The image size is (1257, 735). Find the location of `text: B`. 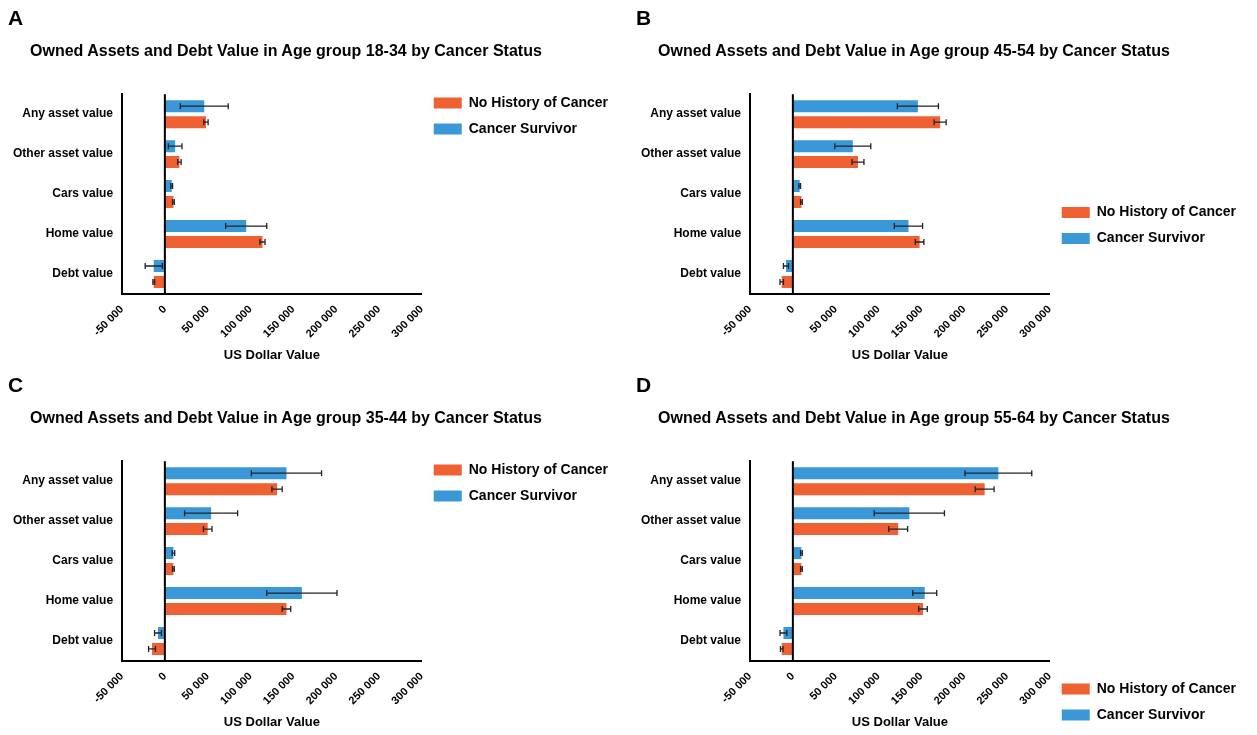

text: B is located at coordinates (644, 18).